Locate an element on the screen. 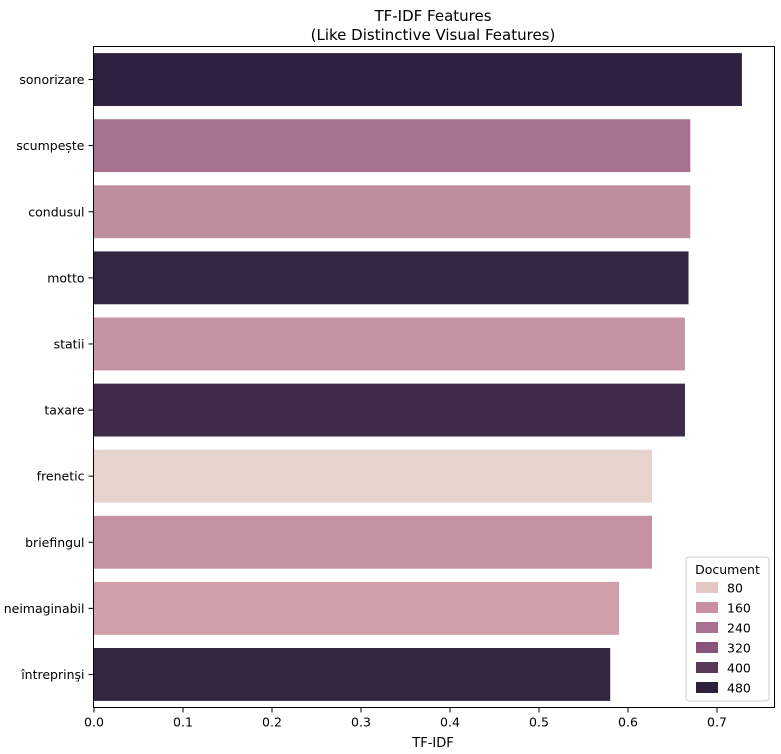 This screenshot has width=781, height=754. legend-label: 240 is located at coordinates (739, 628).